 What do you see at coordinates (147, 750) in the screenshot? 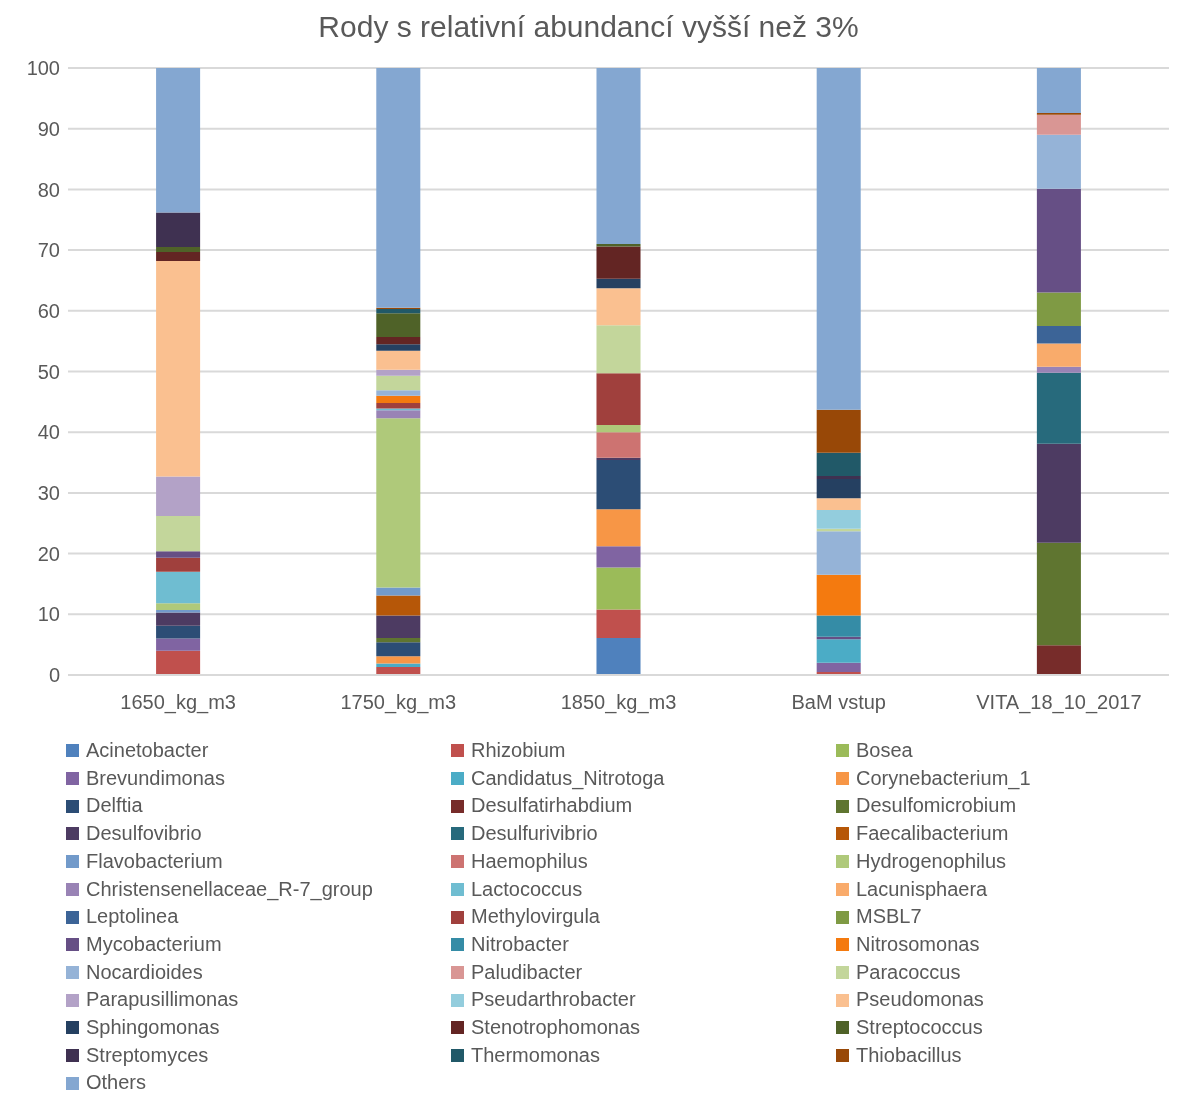
I see `legend-label: Acinetobacter` at bounding box center [147, 750].